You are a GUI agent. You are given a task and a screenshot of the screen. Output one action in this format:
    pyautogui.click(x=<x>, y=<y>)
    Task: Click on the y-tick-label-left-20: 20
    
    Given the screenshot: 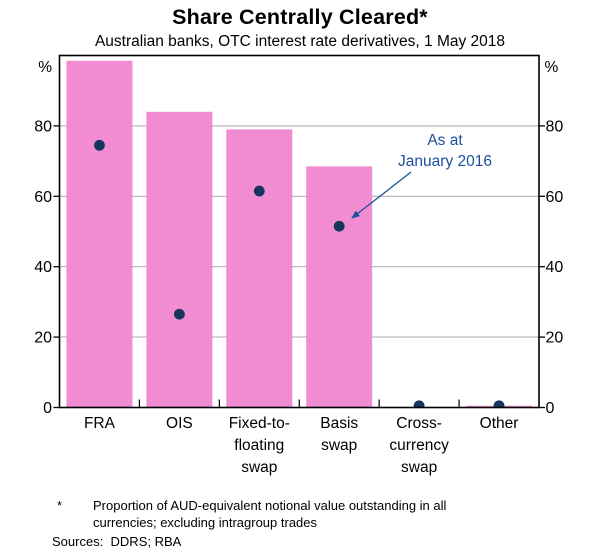 What is the action you would take?
    pyautogui.click(x=43, y=338)
    